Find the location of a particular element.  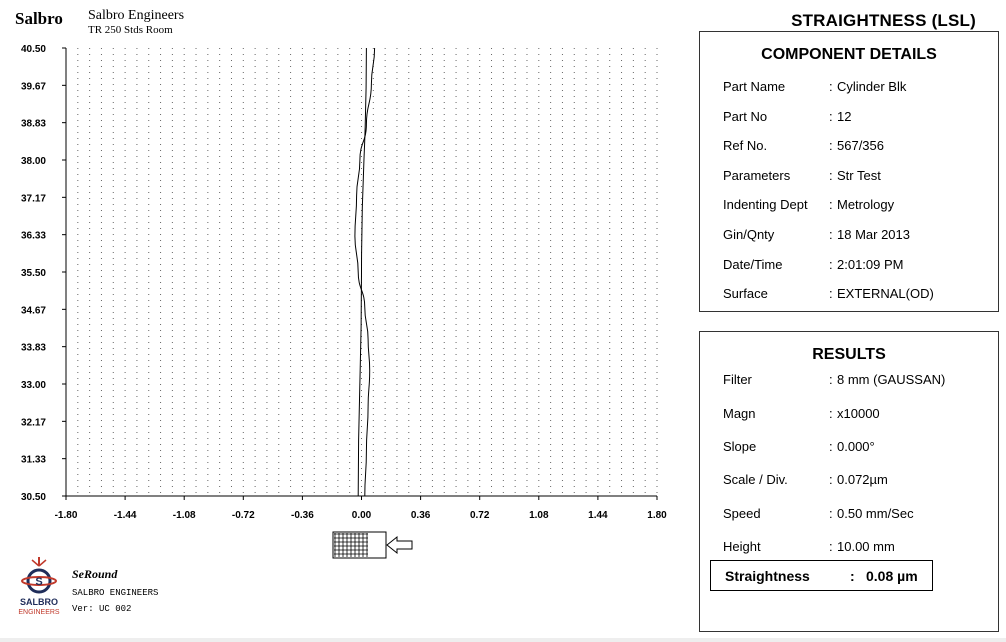

detail-value: 2:01:09 PM is located at coordinates (870, 264).